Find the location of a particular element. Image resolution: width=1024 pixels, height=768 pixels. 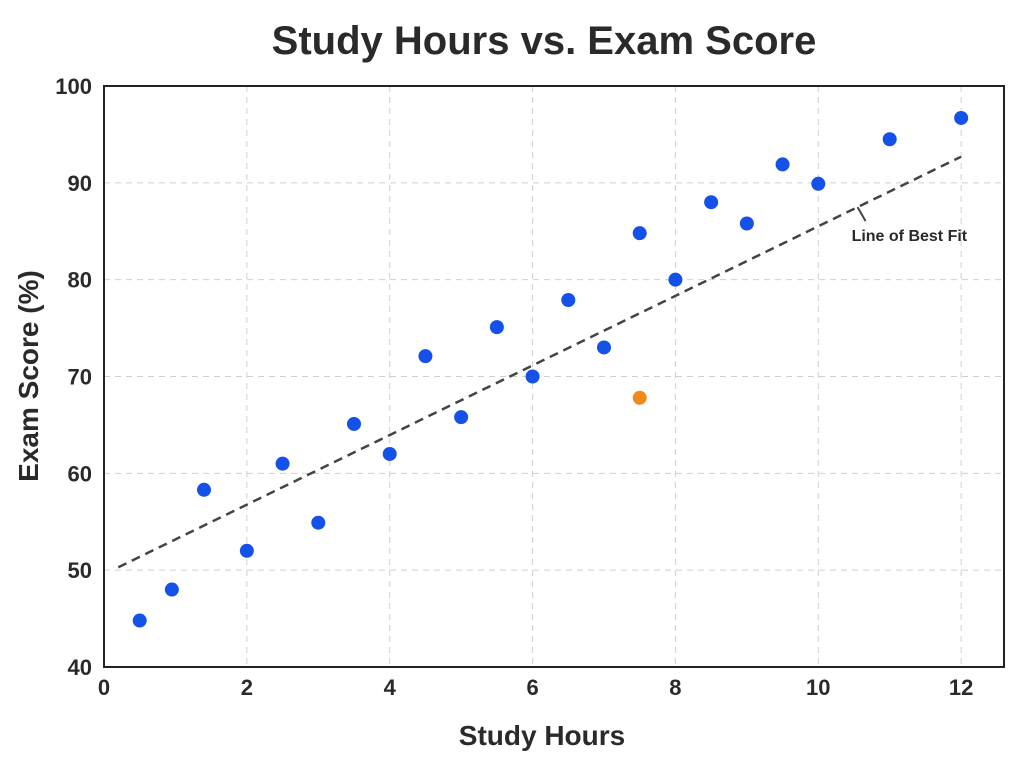

y-tick-label: 50 is located at coordinates (80, 570).